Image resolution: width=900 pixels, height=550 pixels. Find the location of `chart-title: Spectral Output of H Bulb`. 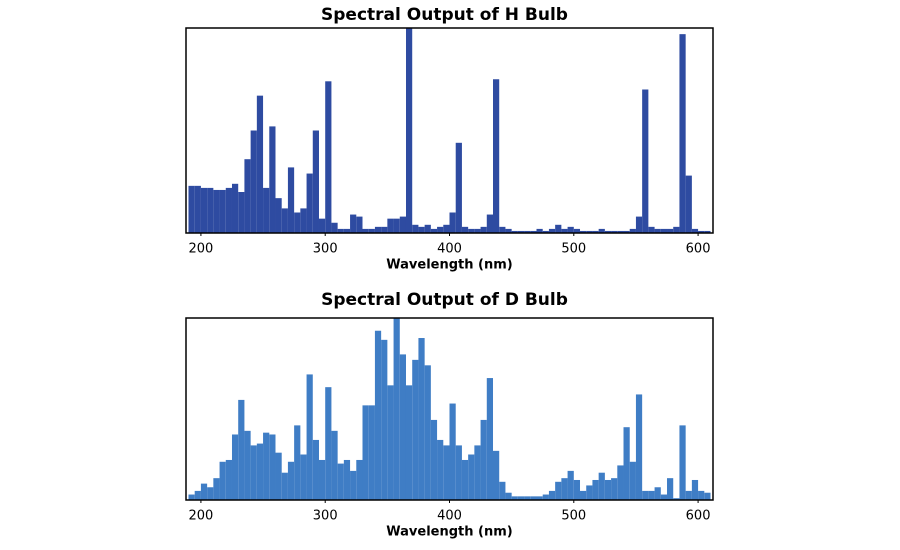

chart-title: Spectral Output of H Bulb is located at coordinates (444, 15).